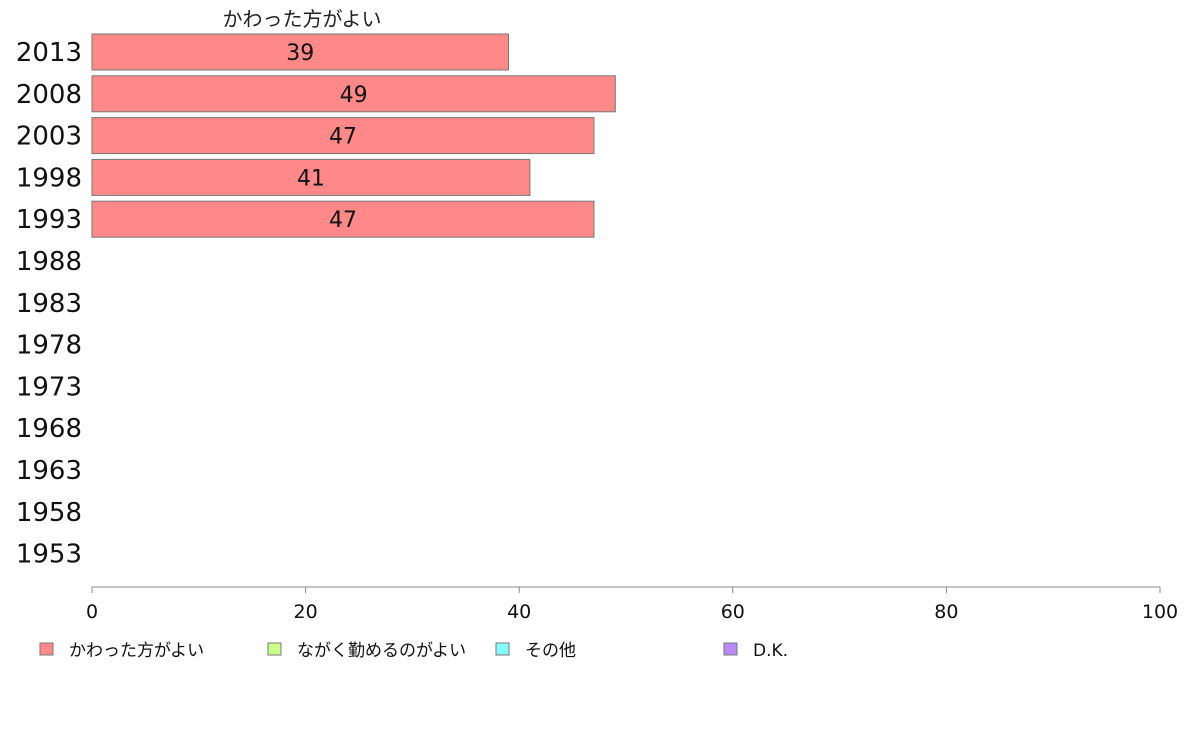 The image size is (1188, 736). What do you see at coordinates (49, 429) in the screenshot?
I see `y-tick-label: 1968` at bounding box center [49, 429].